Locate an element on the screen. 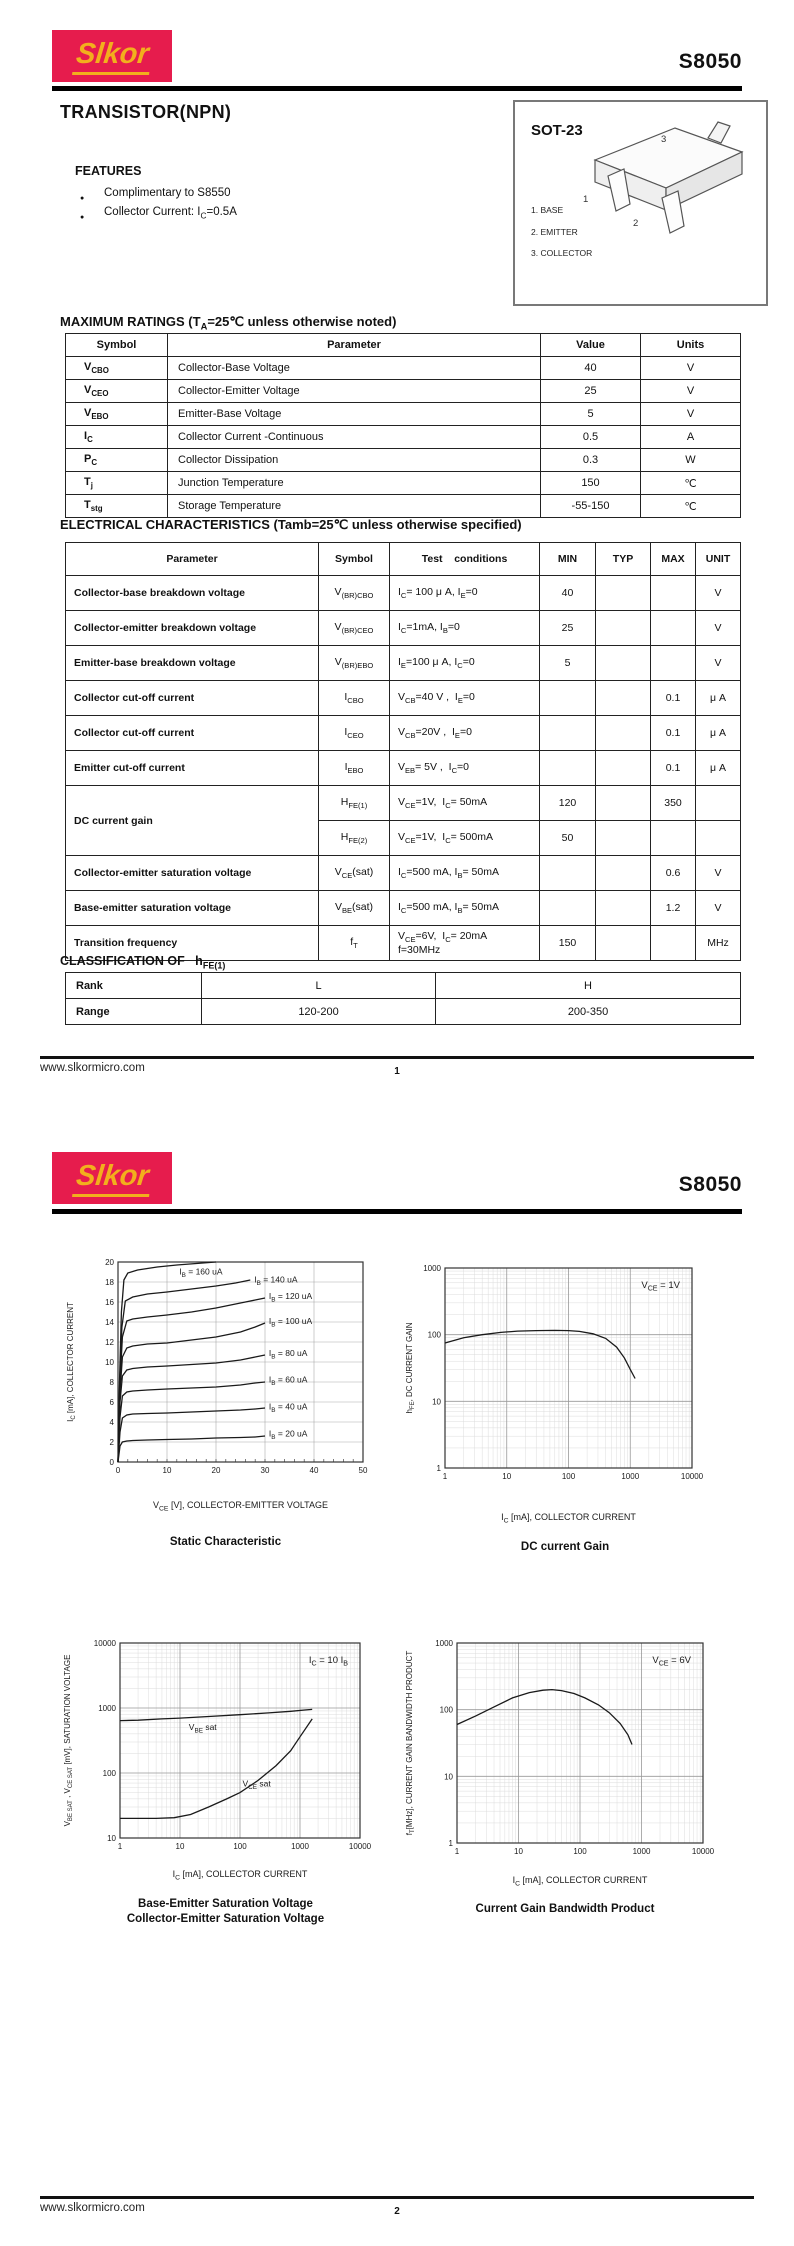 This screenshot has height=2246, width=794. table-row: VCEO Collector-Emitter Voltage 25 V is located at coordinates (403, 391).